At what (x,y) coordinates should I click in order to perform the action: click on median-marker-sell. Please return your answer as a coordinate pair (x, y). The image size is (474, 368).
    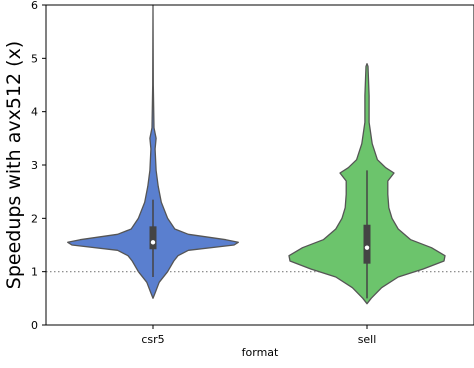
    Looking at the image, I should click on (367, 247).